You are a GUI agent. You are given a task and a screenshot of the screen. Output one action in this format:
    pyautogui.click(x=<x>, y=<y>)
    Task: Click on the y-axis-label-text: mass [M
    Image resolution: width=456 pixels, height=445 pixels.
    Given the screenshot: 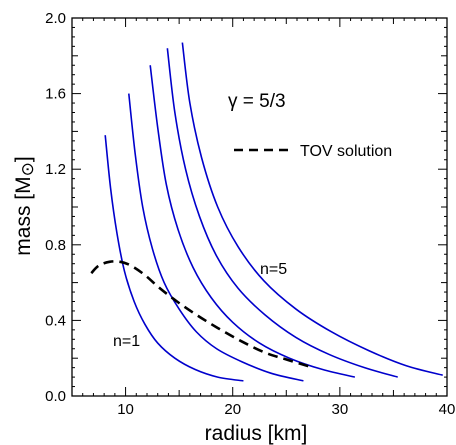 What is the action you would take?
    pyautogui.click(x=23, y=215)
    